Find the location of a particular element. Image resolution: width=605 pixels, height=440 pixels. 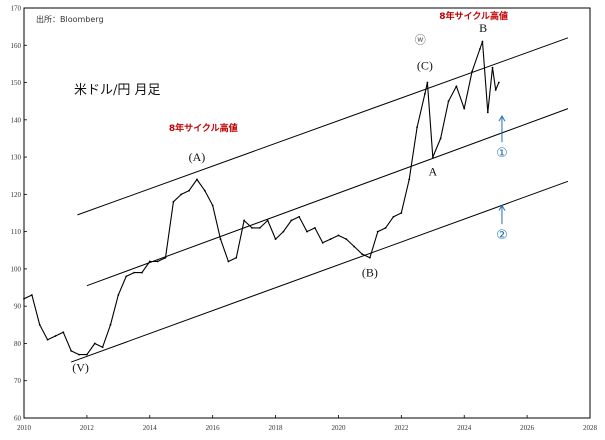

x-tick-label: 2012 is located at coordinates (87, 428).